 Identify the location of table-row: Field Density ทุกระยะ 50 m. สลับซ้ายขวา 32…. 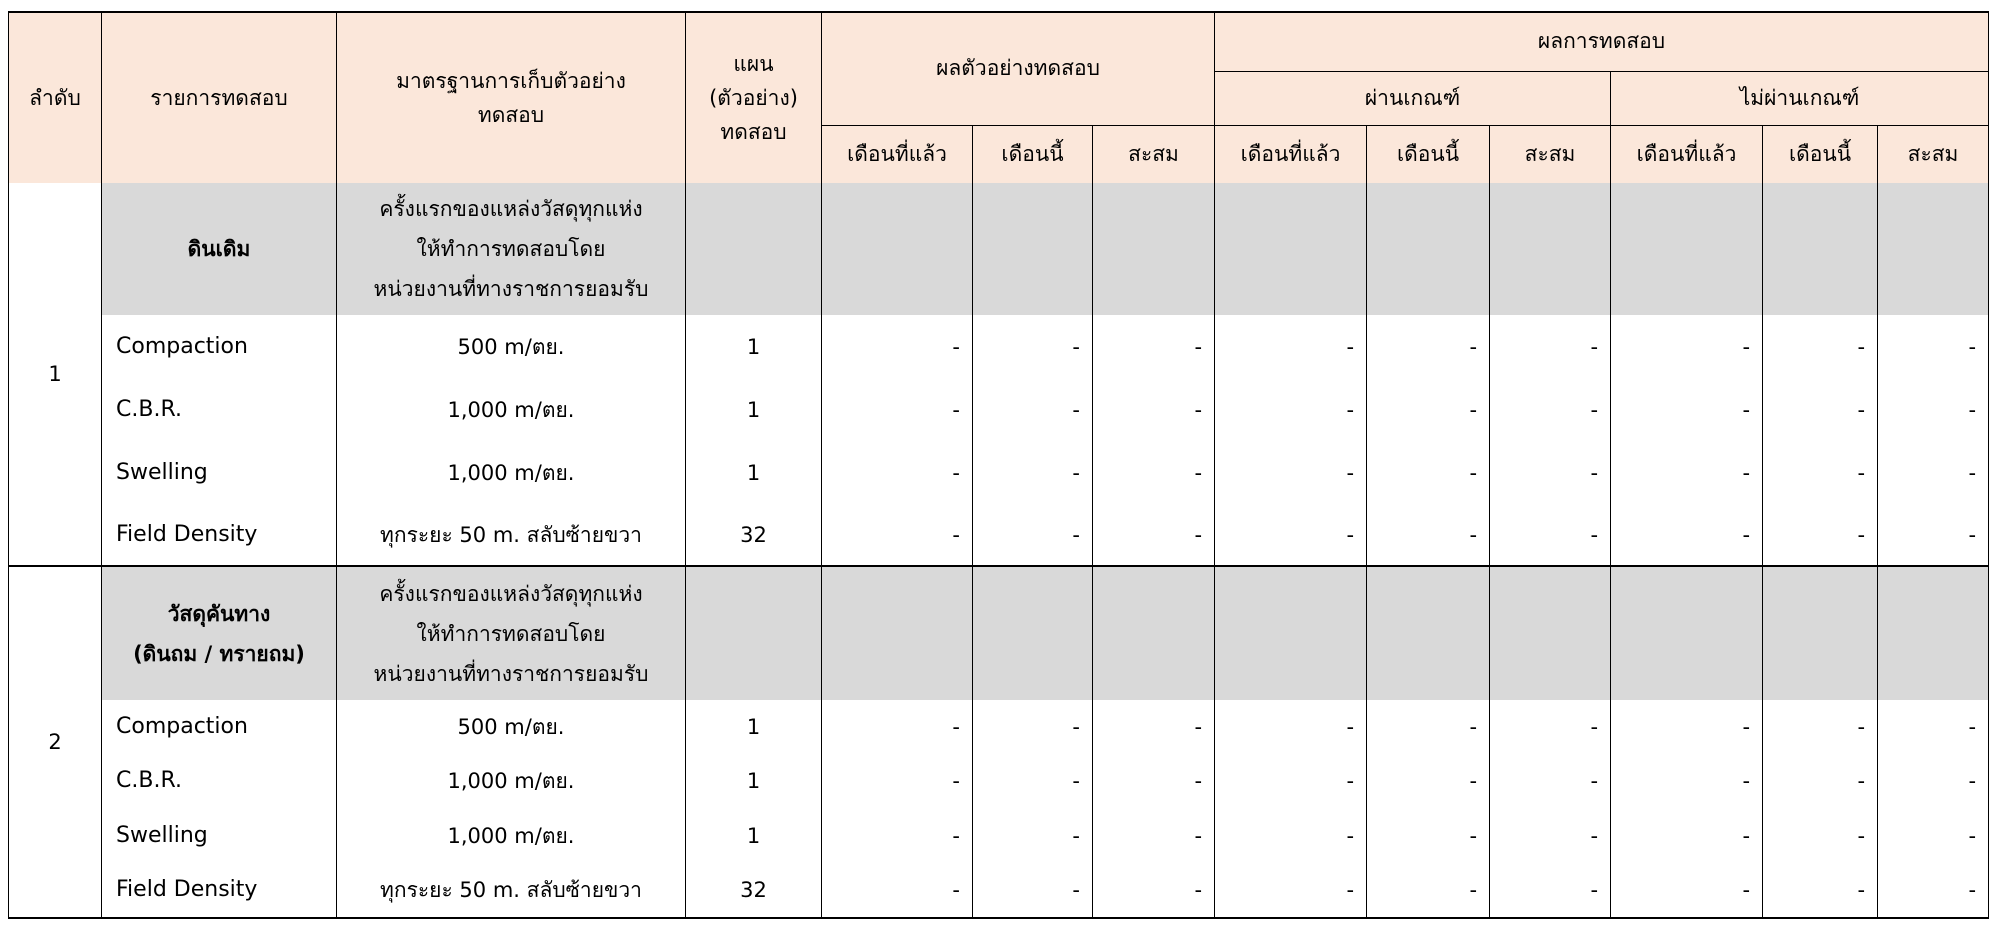
(999, 891).